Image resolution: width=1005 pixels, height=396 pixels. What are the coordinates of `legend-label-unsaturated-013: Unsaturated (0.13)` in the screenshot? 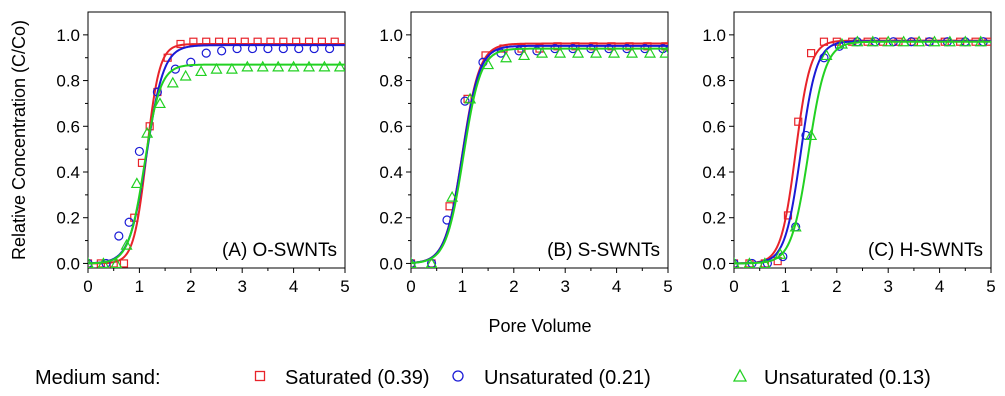 It's located at (847, 378).